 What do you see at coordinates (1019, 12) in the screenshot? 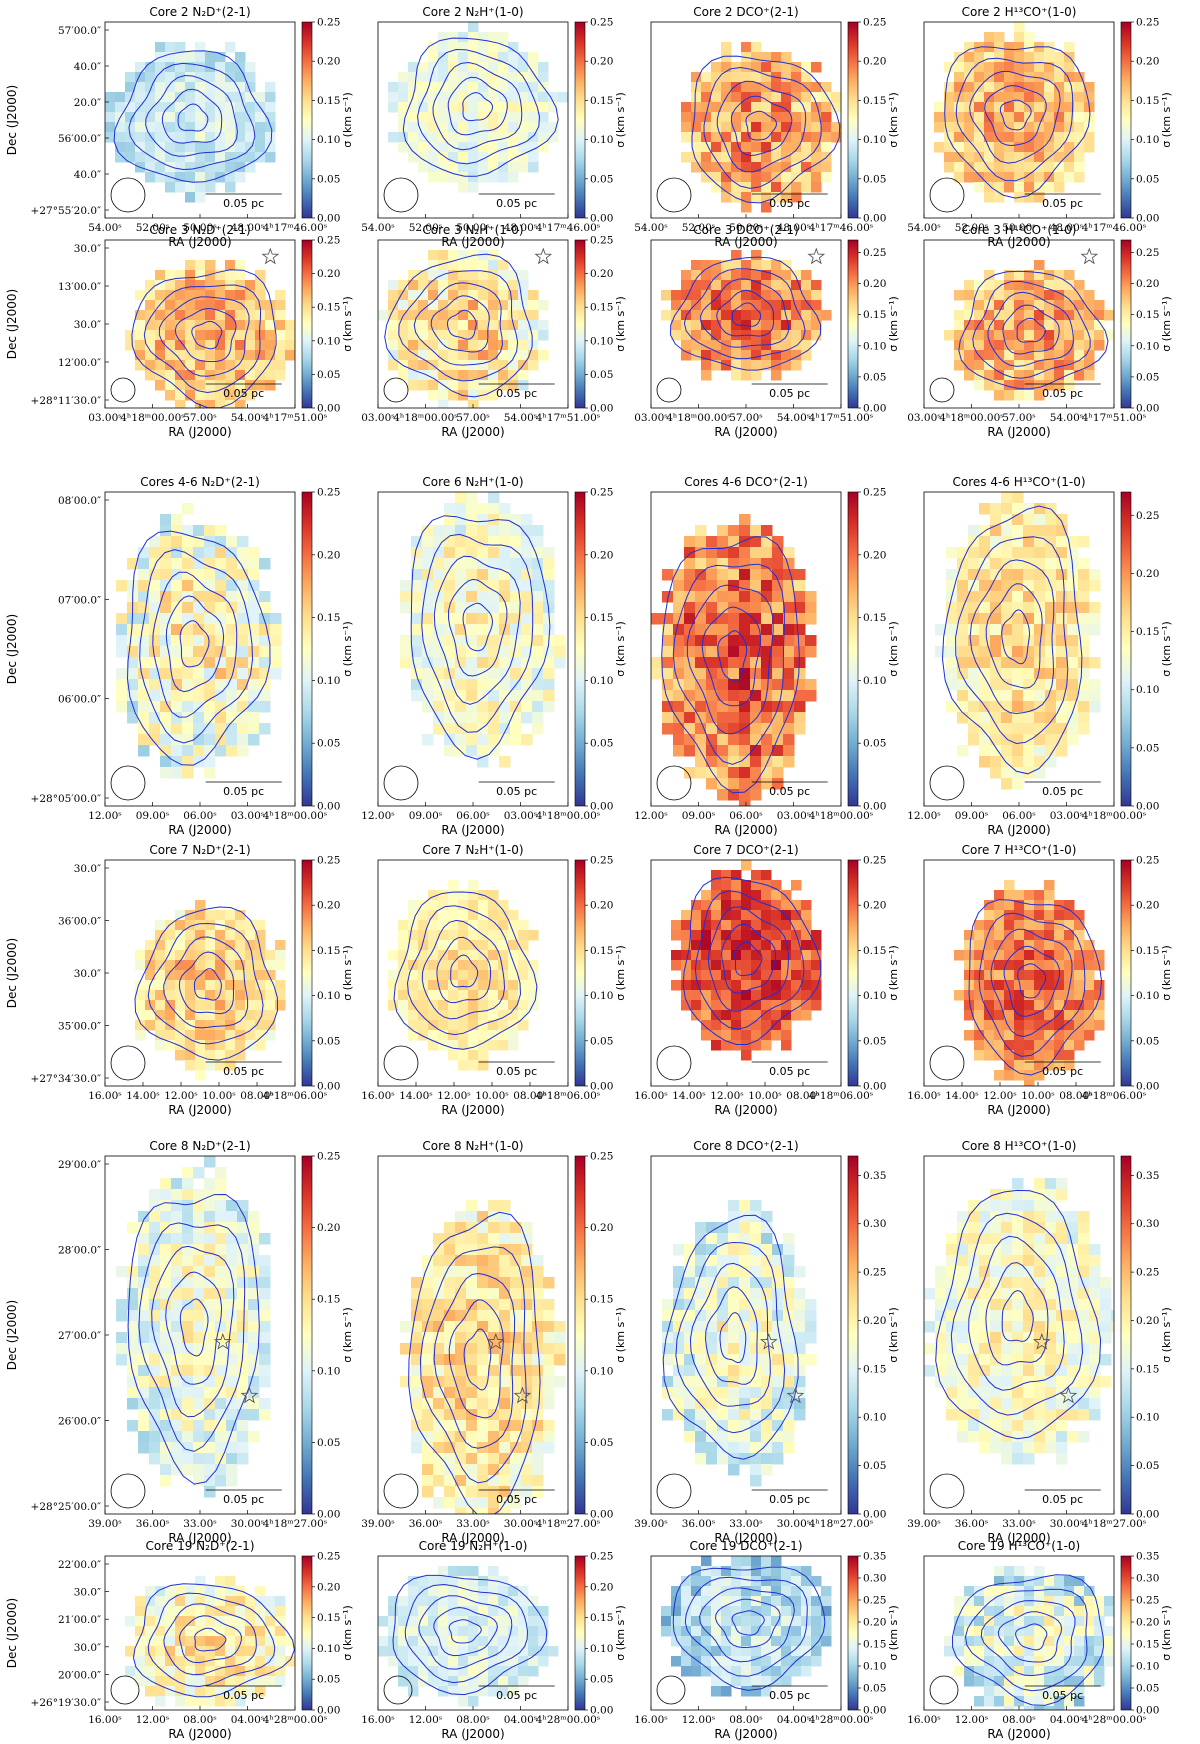
I see `panel-title: Core 2 H¹³CO⁺(1-0)` at bounding box center [1019, 12].